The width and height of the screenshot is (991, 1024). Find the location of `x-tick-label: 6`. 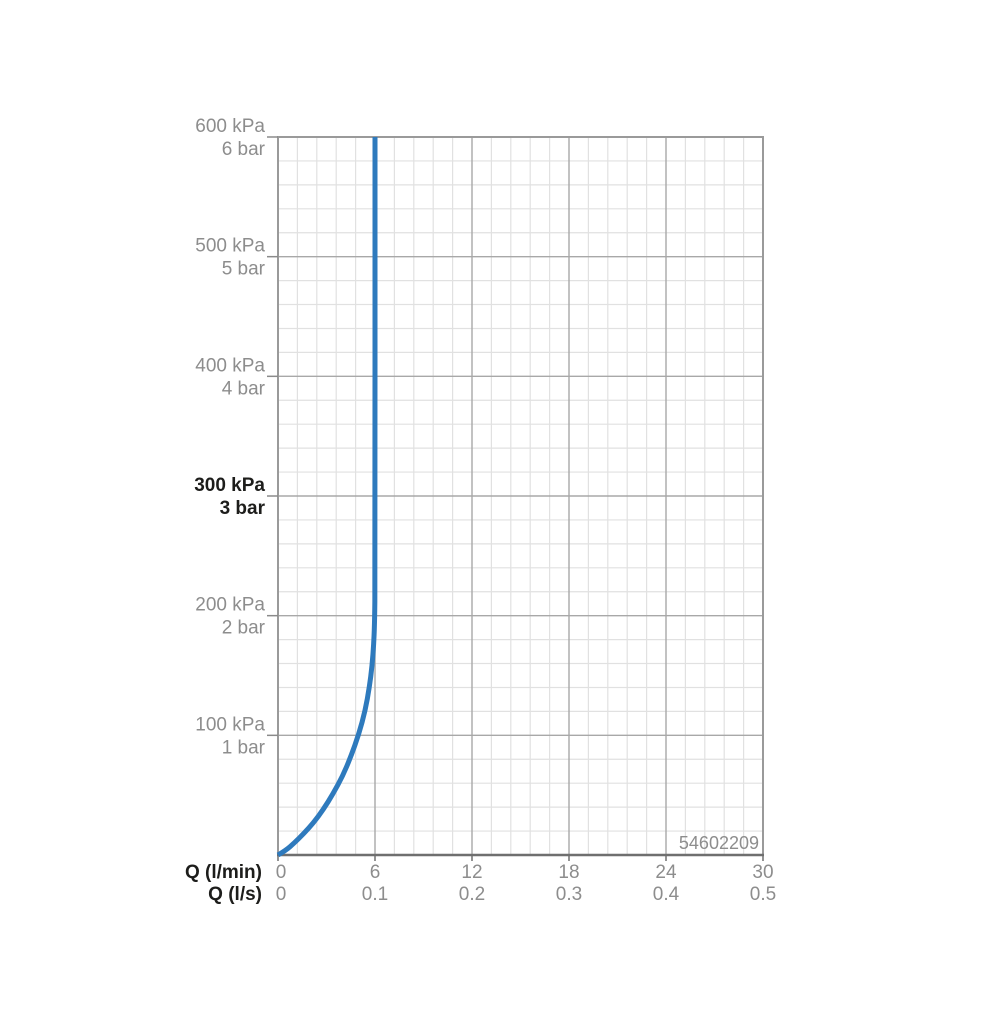

x-tick-label: 6 is located at coordinates (375, 872).